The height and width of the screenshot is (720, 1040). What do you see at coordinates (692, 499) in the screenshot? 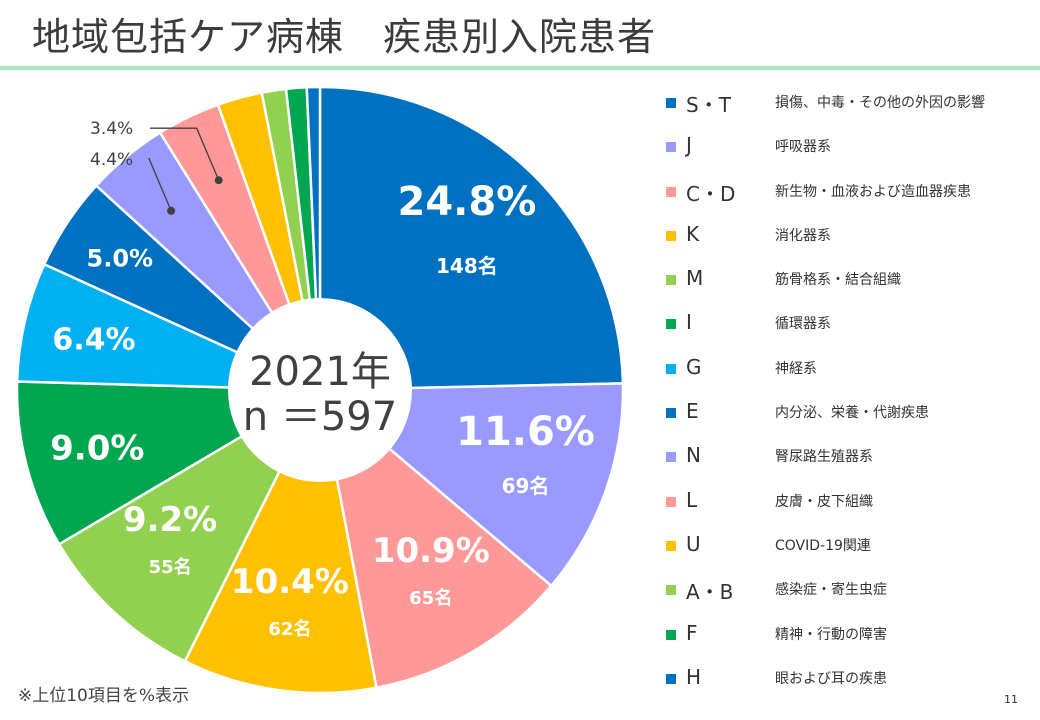
I see `legend-code: L` at bounding box center [692, 499].